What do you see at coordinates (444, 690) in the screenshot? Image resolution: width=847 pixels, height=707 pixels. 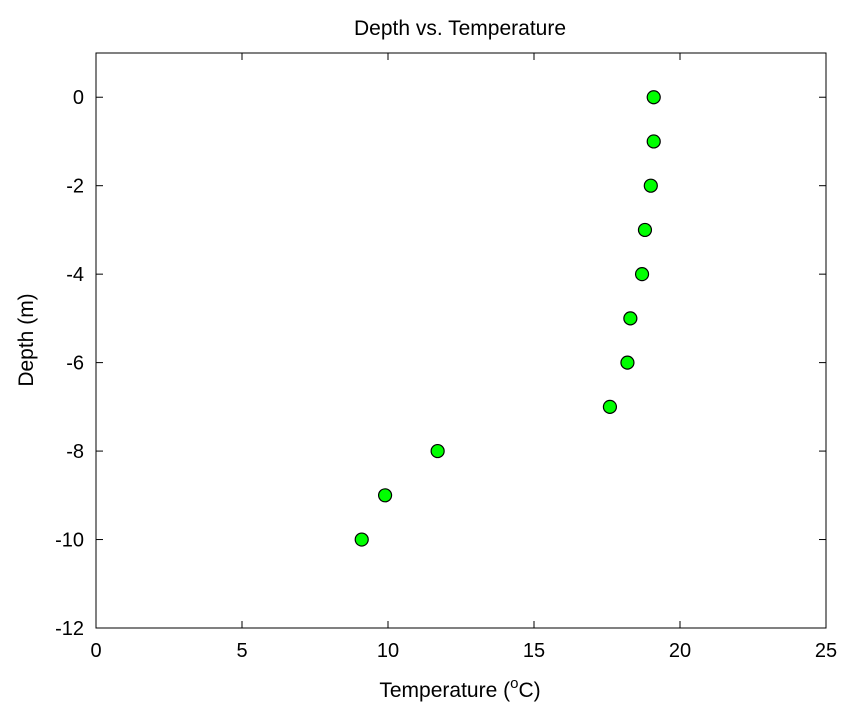 I see `x-axis-label-prefix: Temperature (` at bounding box center [444, 690].